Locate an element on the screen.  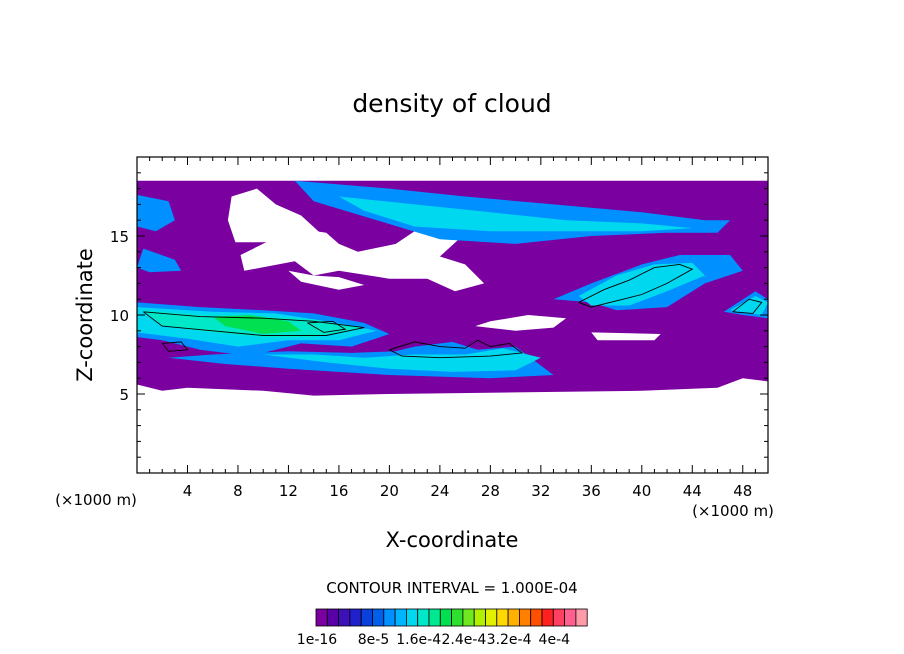
x-tick-label: 28 is located at coordinates (490, 491).